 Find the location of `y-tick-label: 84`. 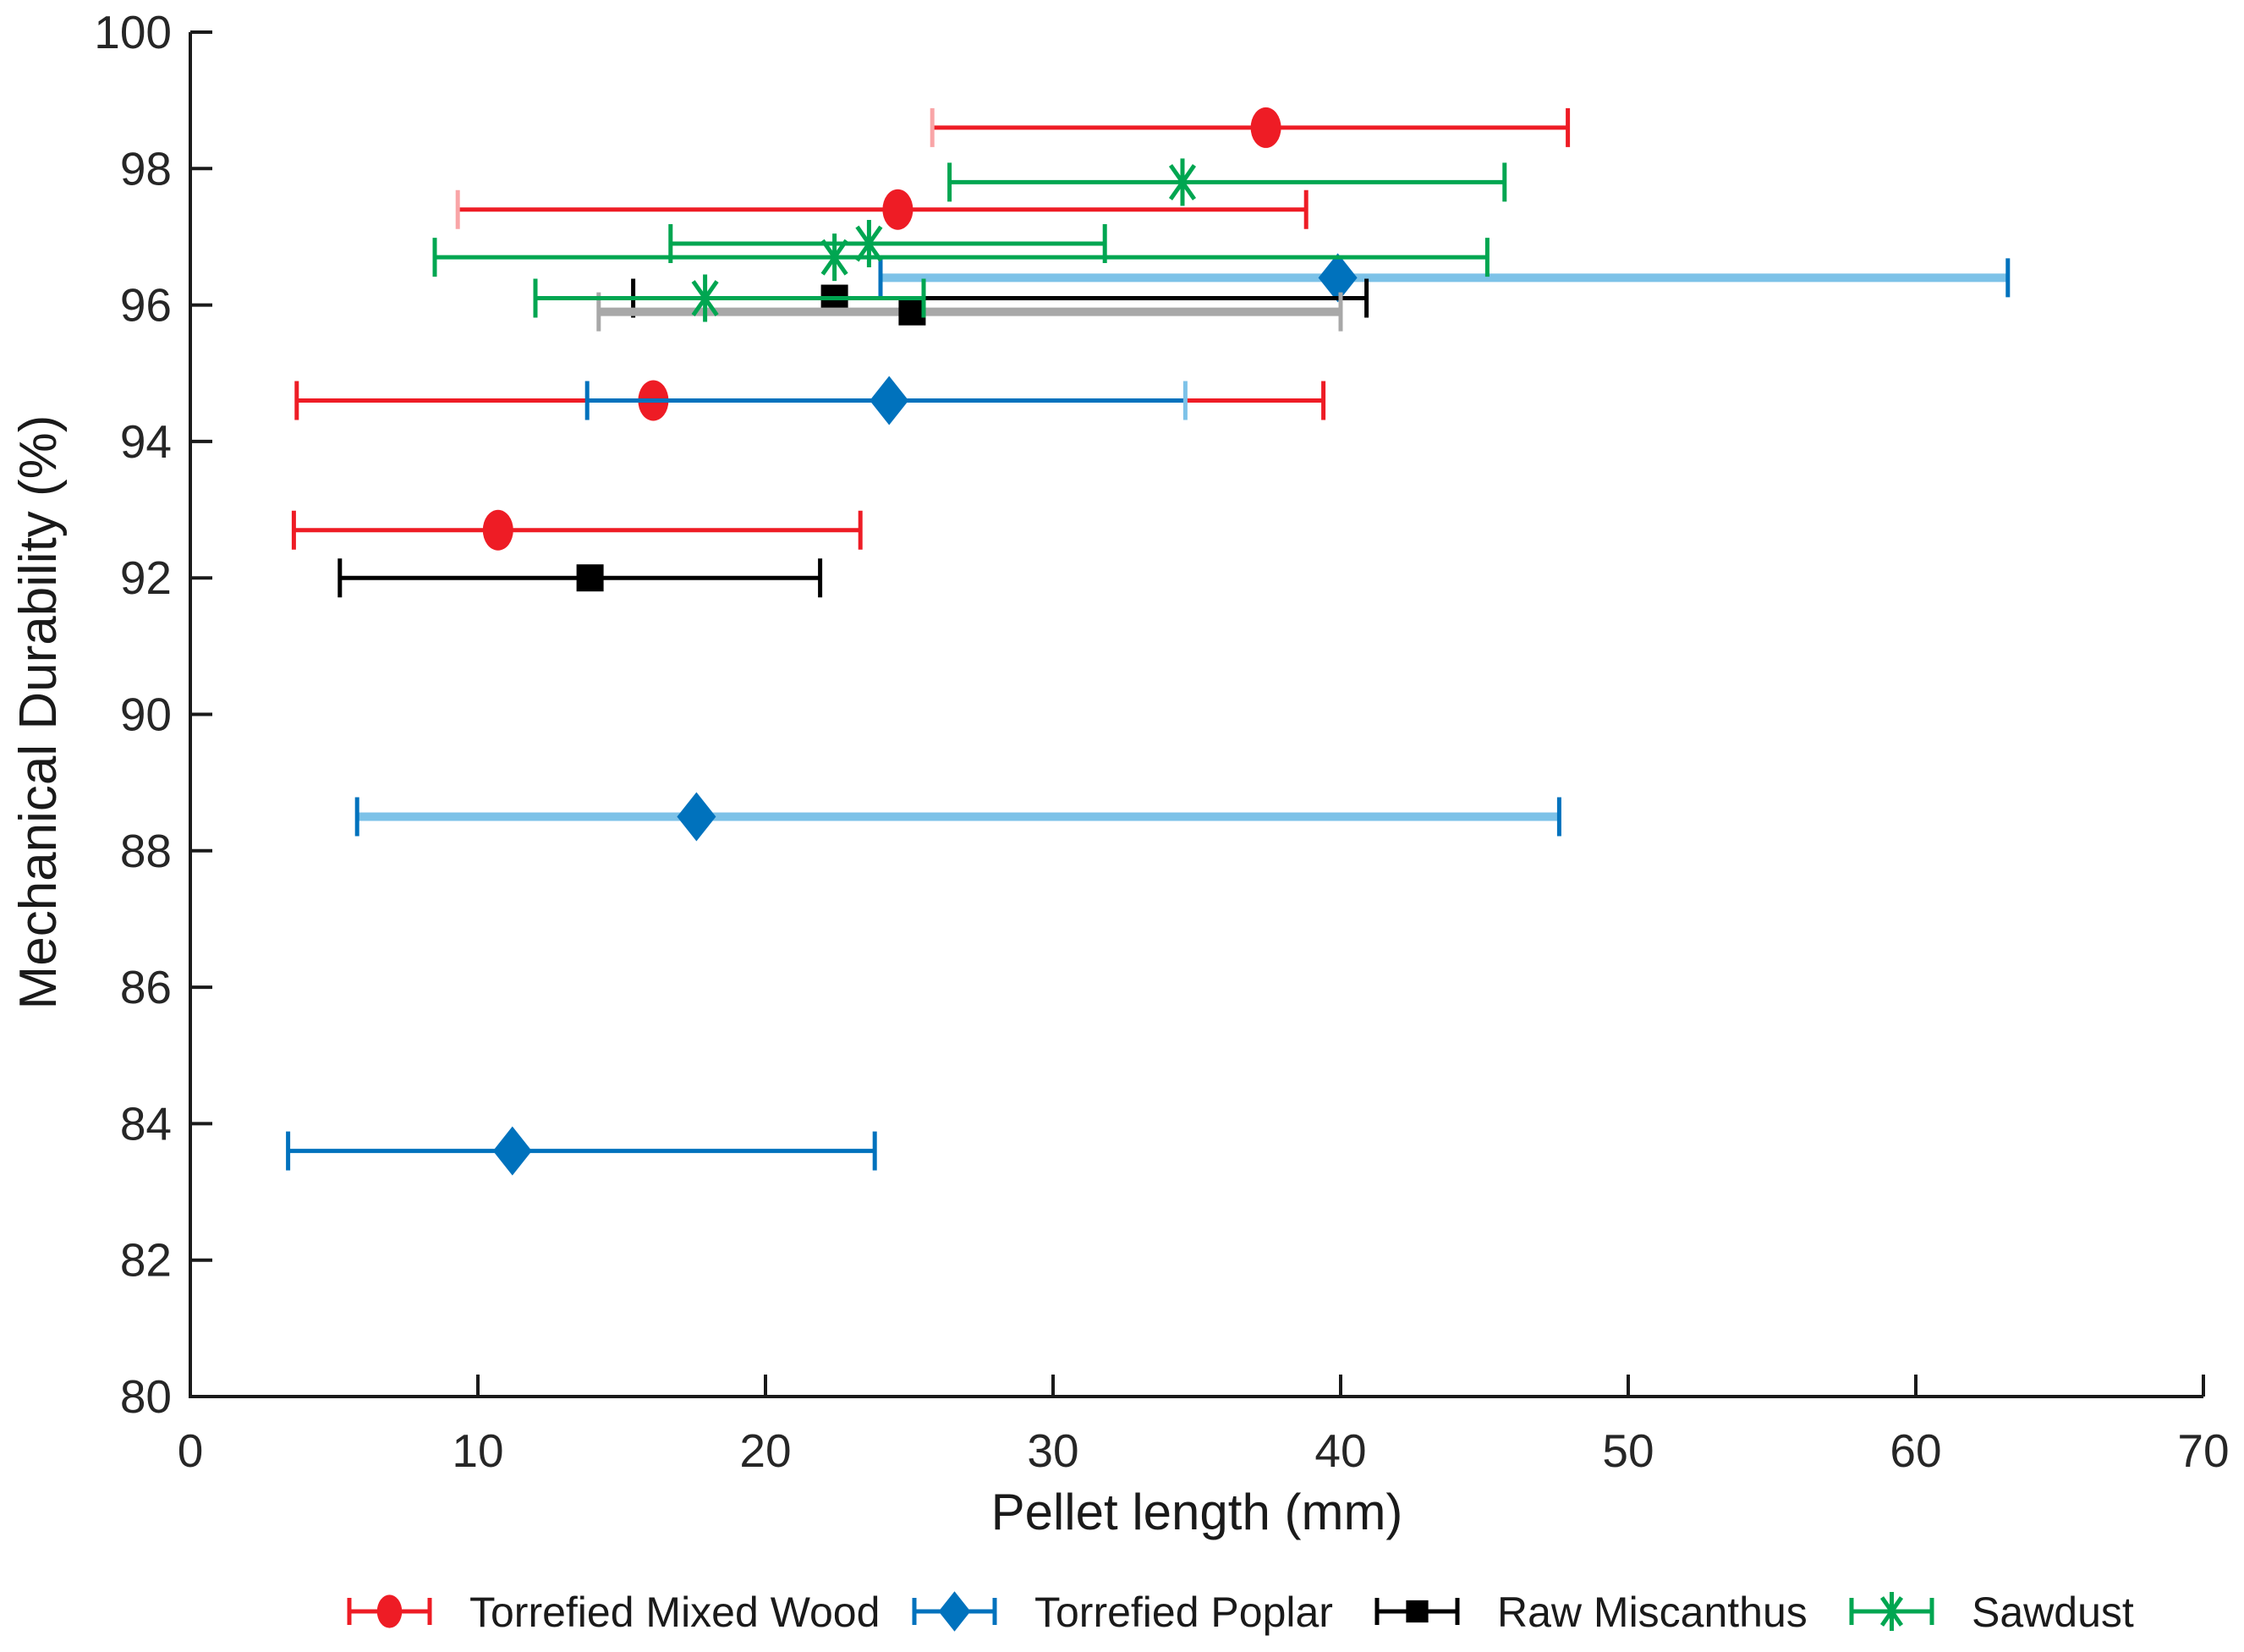

y-tick-label: 84 is located at coordinates (146, 1123).